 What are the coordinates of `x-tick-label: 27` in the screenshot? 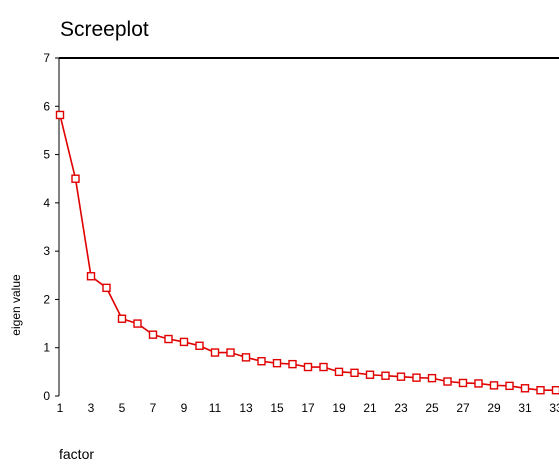 It's located at (463, 408).